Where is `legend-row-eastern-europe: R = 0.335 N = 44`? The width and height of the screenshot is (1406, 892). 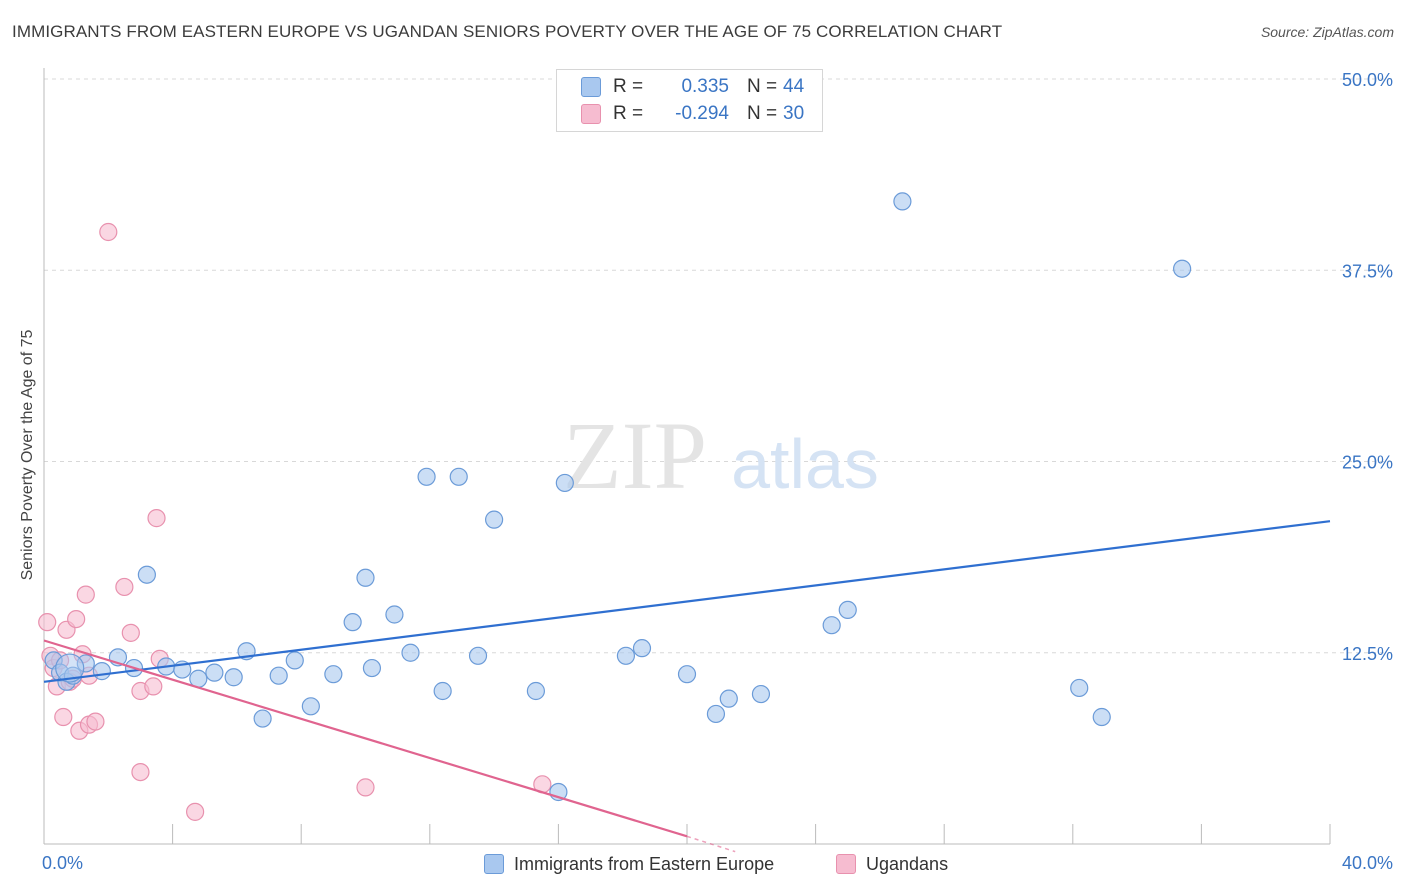
legend-row-eastern-europe: R = 0.335 N = 44 is located at coordinates (692, 87).